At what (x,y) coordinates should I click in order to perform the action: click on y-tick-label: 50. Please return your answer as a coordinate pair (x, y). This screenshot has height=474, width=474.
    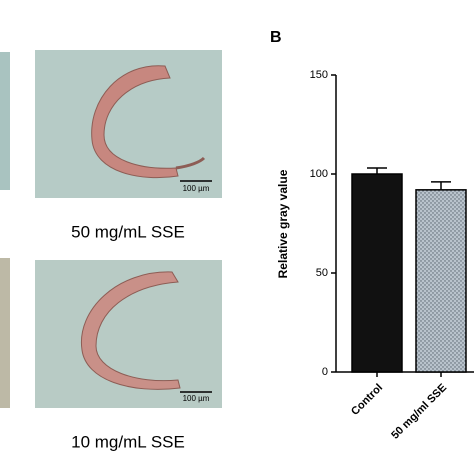
    Looking at the image, I should click on (322, 273).